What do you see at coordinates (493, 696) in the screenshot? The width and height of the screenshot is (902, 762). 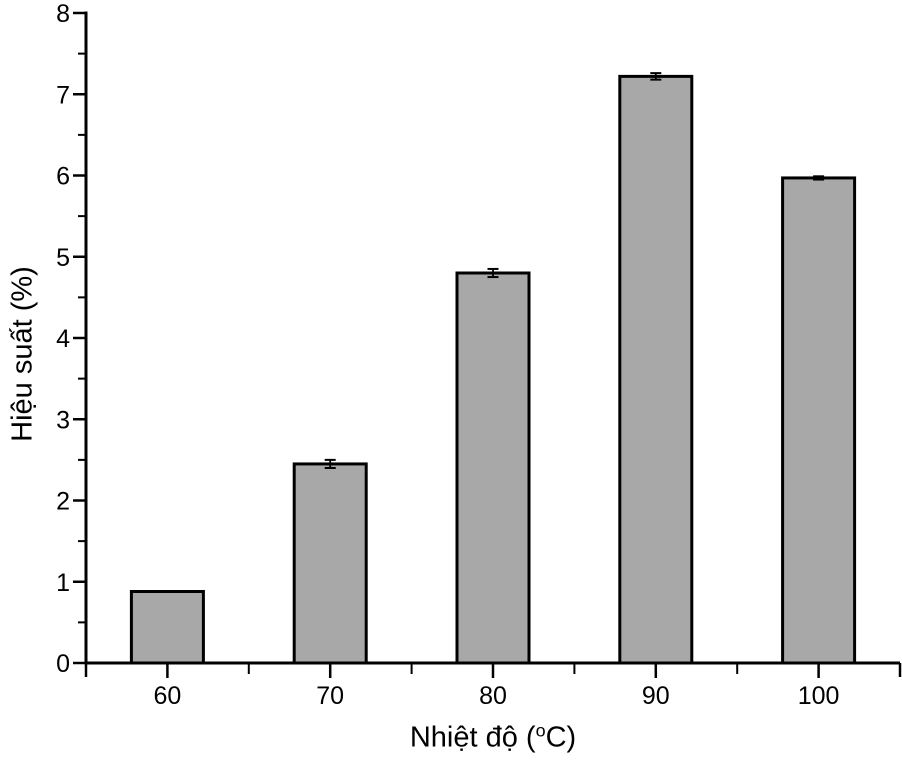 I see `x-tick-label-80: 80` at bounding box center [493, 696].